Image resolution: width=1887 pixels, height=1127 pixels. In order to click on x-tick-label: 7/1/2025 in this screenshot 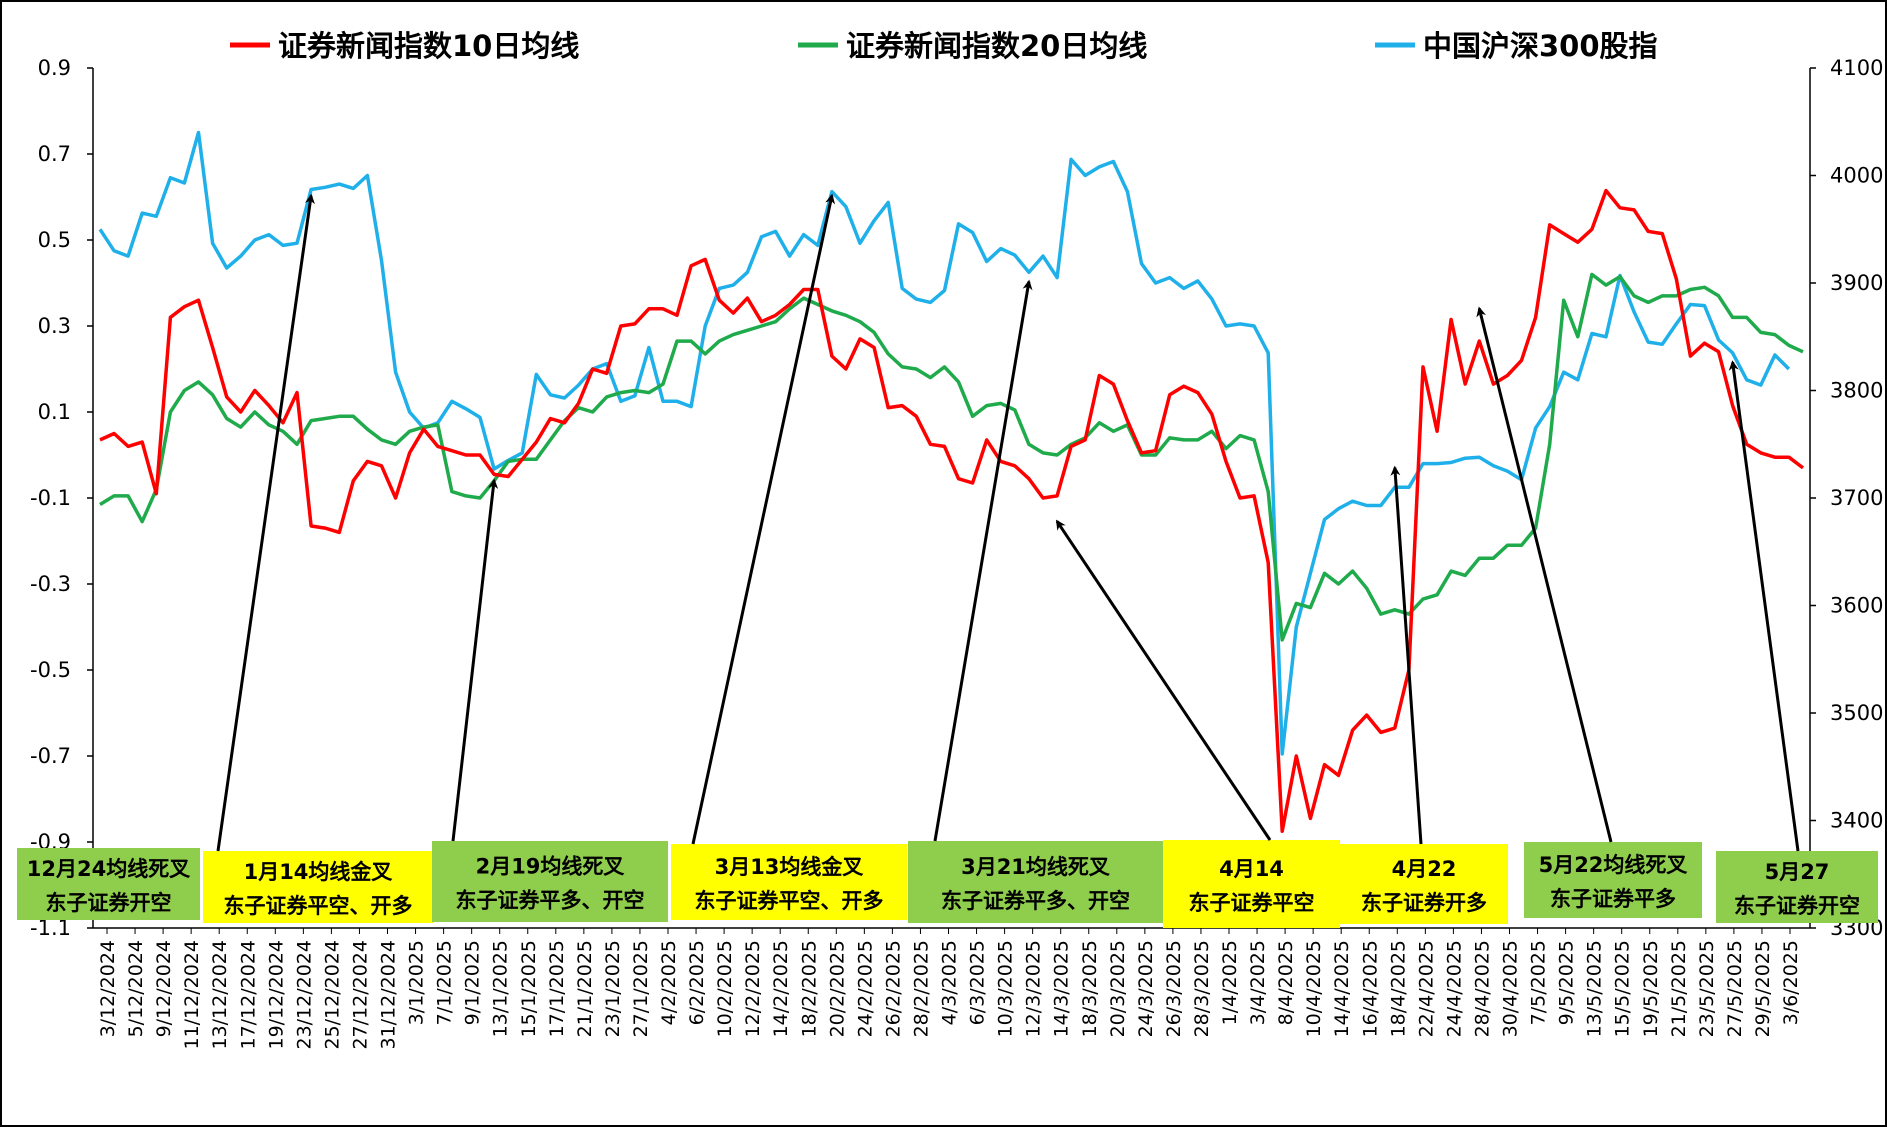, I will do `click(445, 982)`.